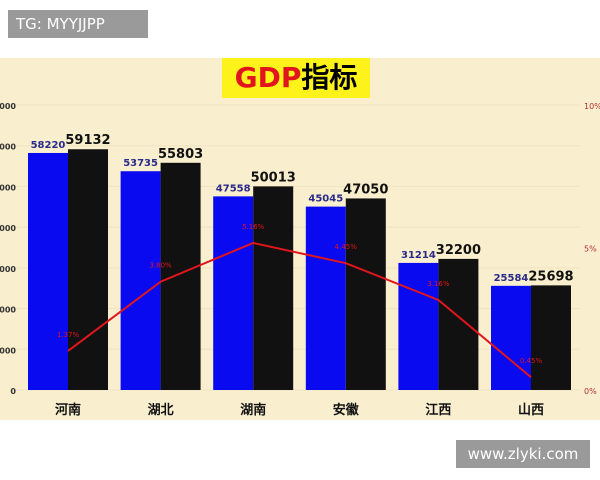 This screenshot has width=600, height=480. I want to click on x-tick-label: 安徽, so click(346, 410).